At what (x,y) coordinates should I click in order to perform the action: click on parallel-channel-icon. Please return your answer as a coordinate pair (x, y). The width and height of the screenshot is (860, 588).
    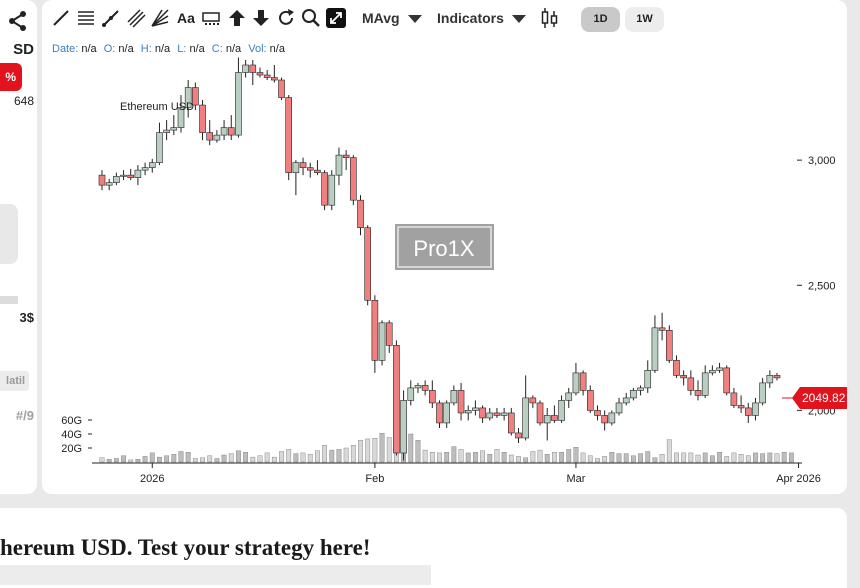
    Looking at the image, I should click on (136, 18).